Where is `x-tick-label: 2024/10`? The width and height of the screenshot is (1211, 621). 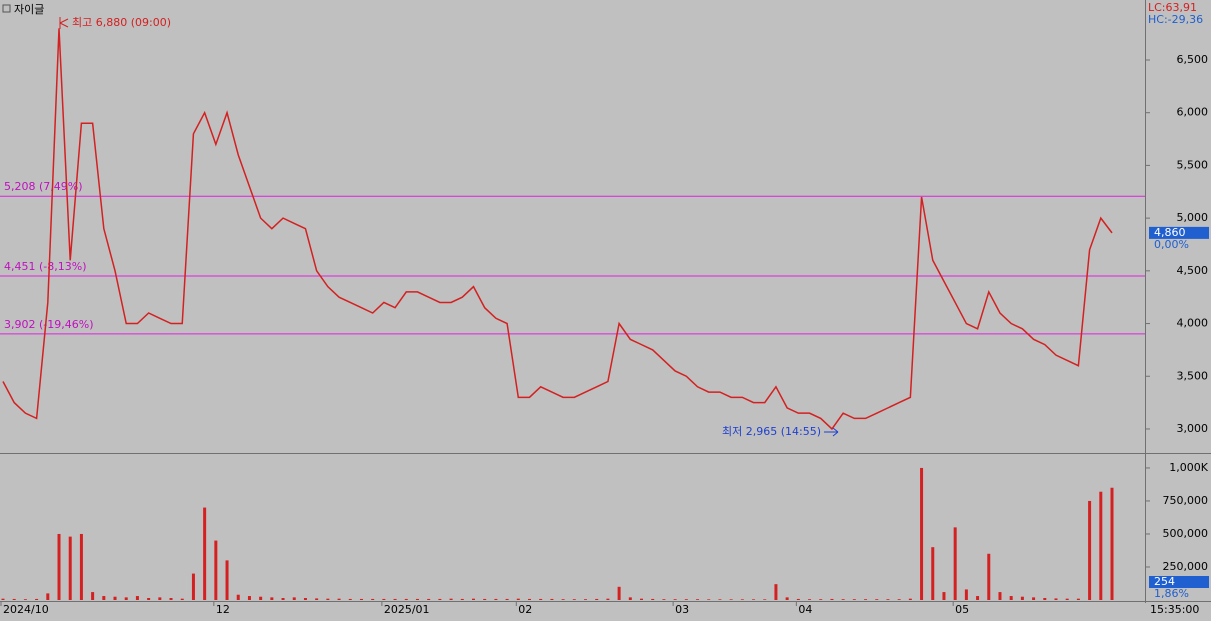
x-tick-label: 2024/10 is located at coordinates (26, 609).